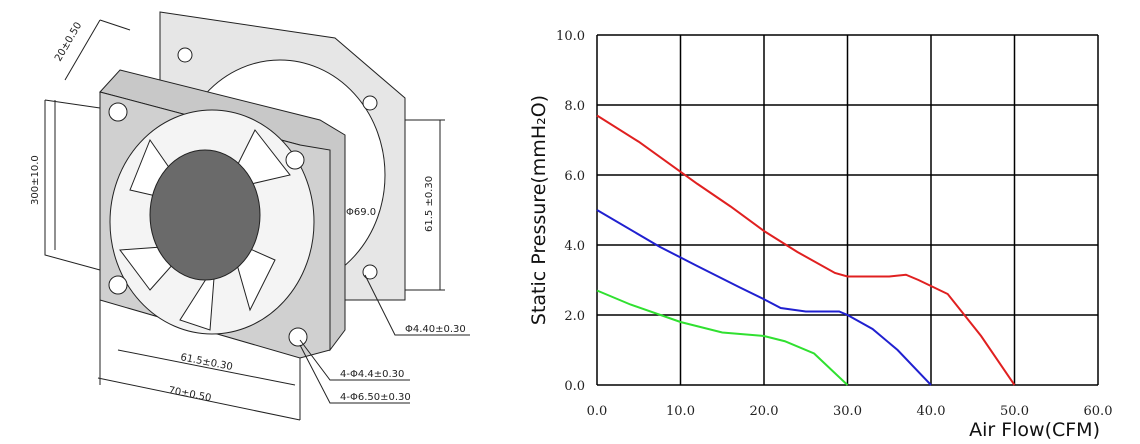 The image size is (1140, 444). I want to click on x-axis-title: Air Flow(CFM), so click(1034, 430).